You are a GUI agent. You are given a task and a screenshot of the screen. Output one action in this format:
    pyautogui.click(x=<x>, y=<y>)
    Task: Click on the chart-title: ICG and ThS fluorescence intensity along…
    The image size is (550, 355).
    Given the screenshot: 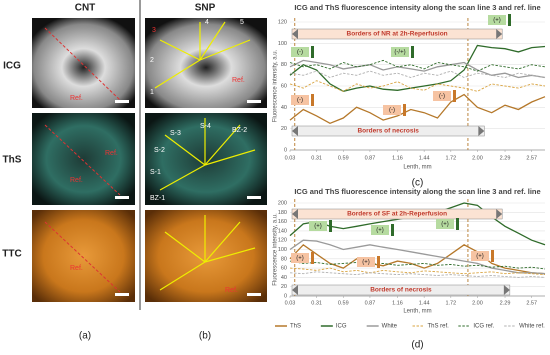 What is the action you would take?
    pyautogui.click(x=417, y=7)
    